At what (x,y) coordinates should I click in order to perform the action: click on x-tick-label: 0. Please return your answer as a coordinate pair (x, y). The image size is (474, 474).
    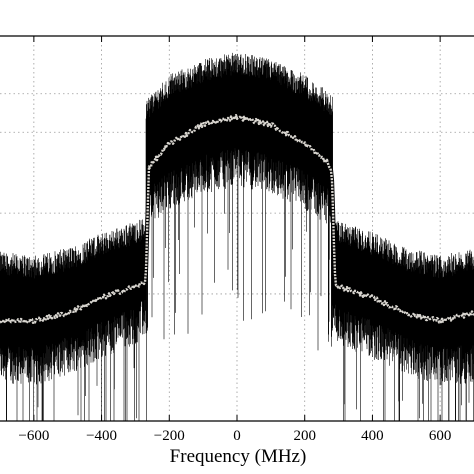
    Looking at the image, I should click on (237, 436).